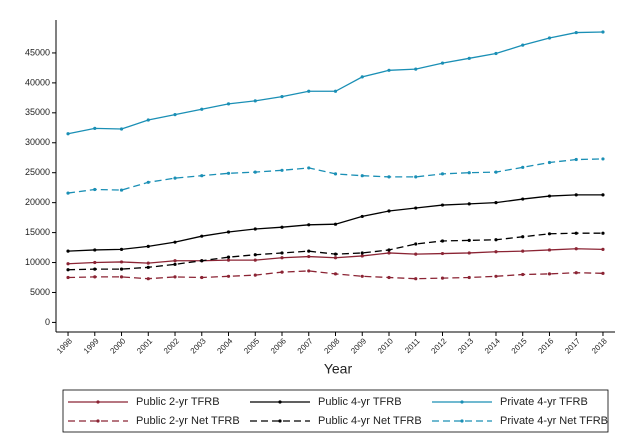 This screenshot has width=625, height=437. What do you see at coordinates (305, 345) in the screenshot?
I see `x-tick-label: 2007` at bounding box center [305, 345].